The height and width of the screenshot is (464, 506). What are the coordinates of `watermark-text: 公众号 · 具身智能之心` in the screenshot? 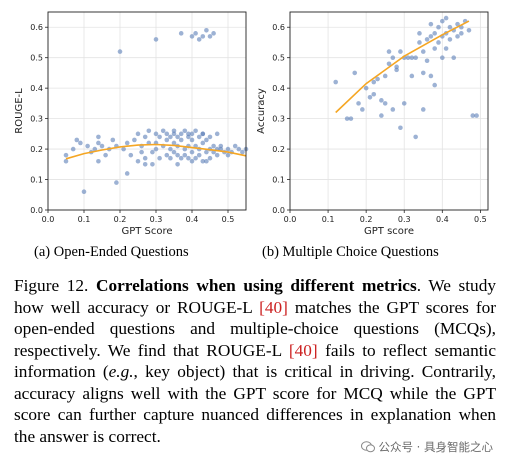 It's located at (435, 447).